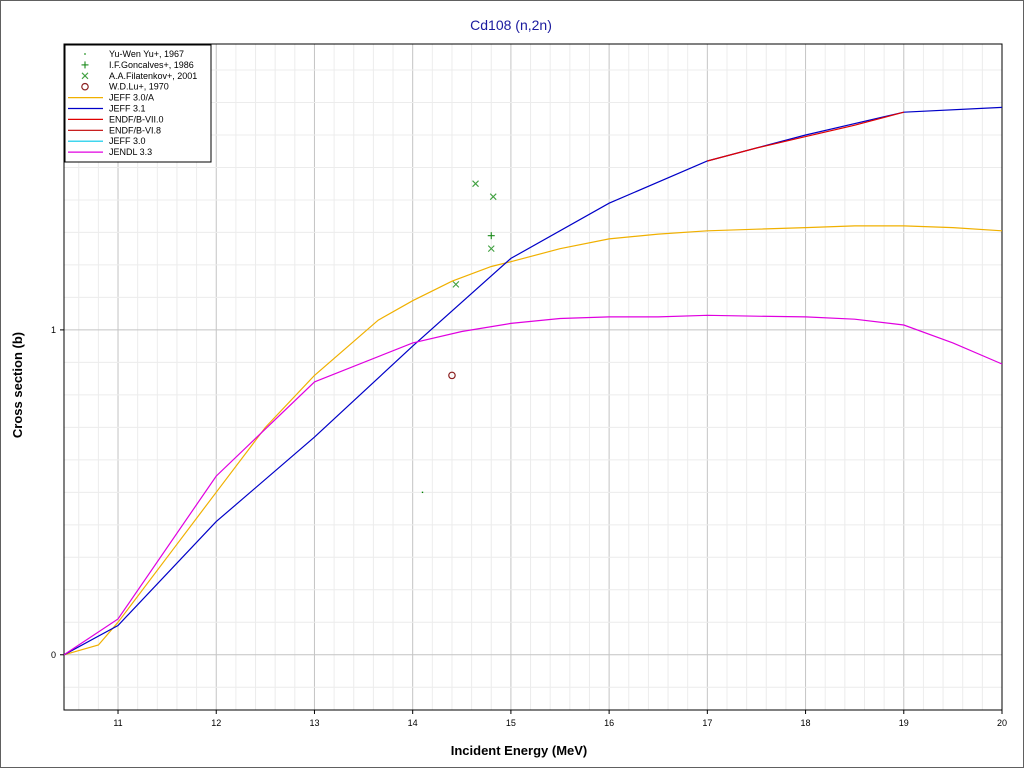  I want to click on legend-label: JEFF 3.1, so click(127, 109).